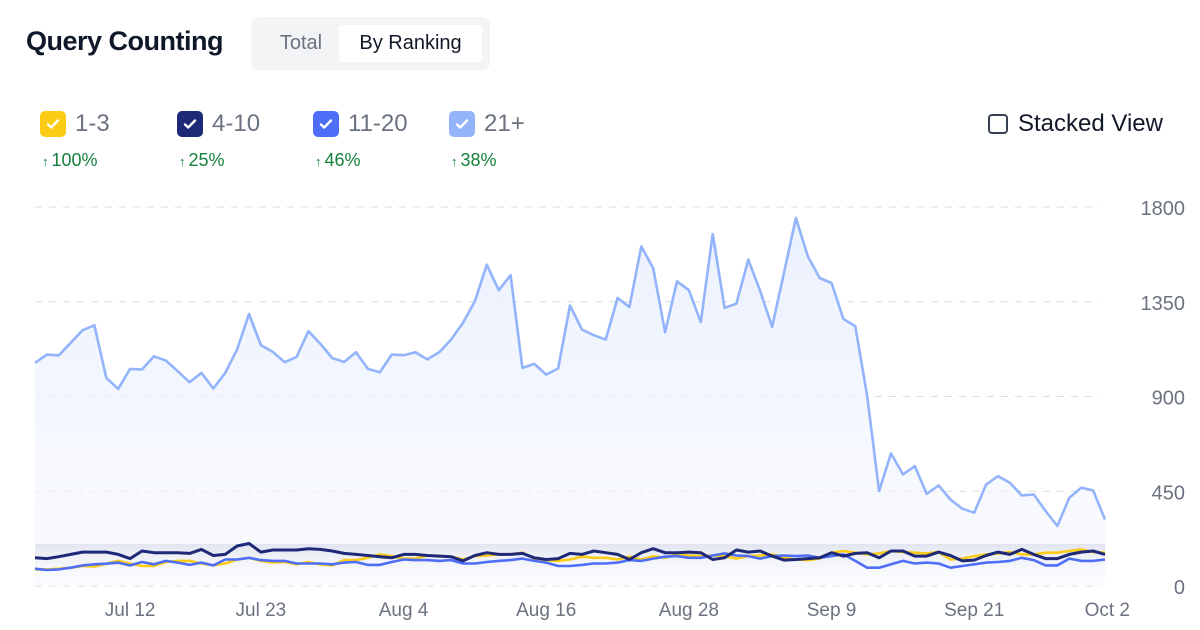 This screenshot has height=630, width=1200. What do you see at coordinates (74, 160) in the screenshot?
I see `change-value: 100%` at bounding box center [74, 160].